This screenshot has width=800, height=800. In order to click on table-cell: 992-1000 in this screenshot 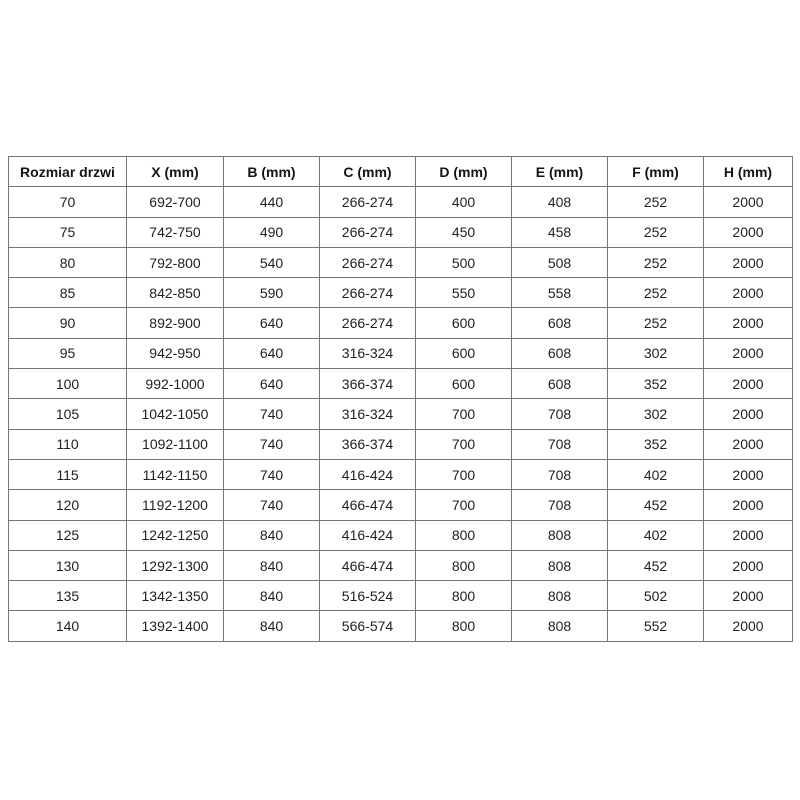, I will do `click(175, 384)`.